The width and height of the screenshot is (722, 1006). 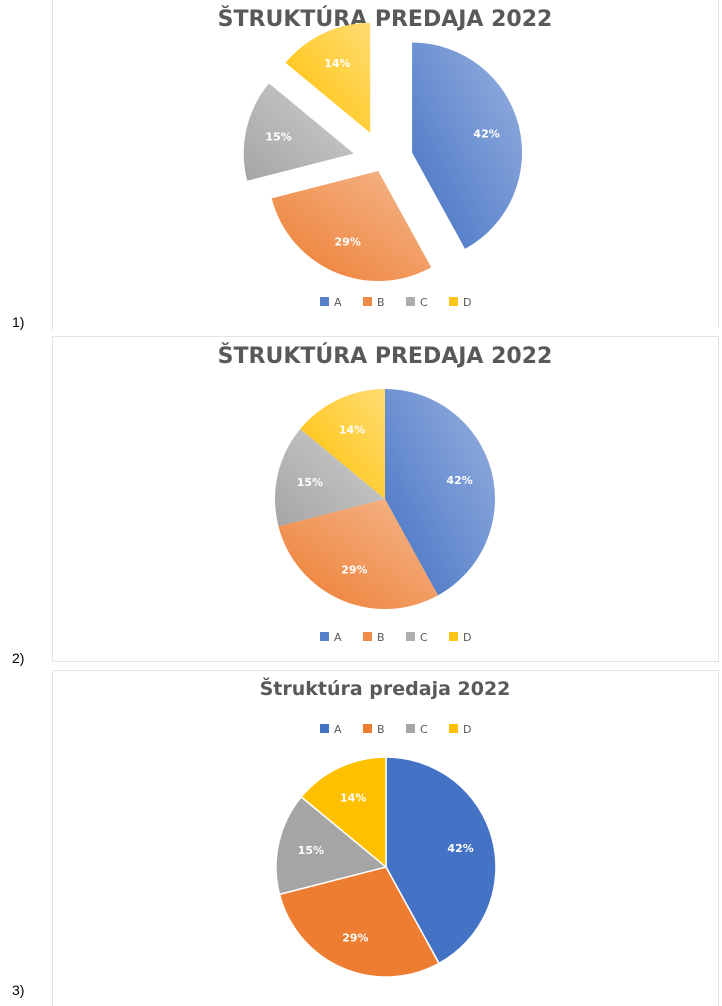 I want to click on chart3-top-border, so click(x=385, y=670).